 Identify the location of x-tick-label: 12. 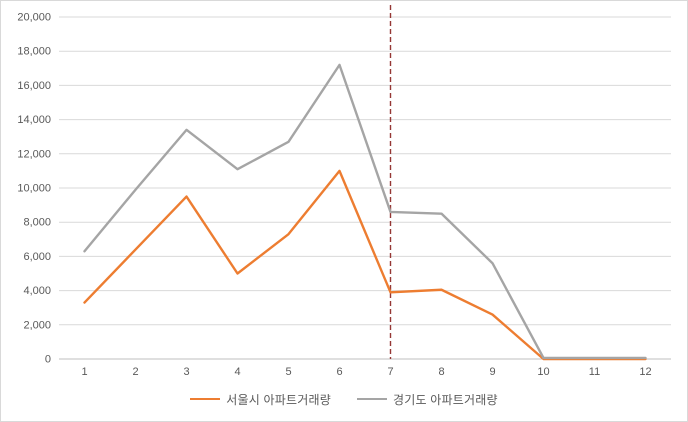
(645, 372).